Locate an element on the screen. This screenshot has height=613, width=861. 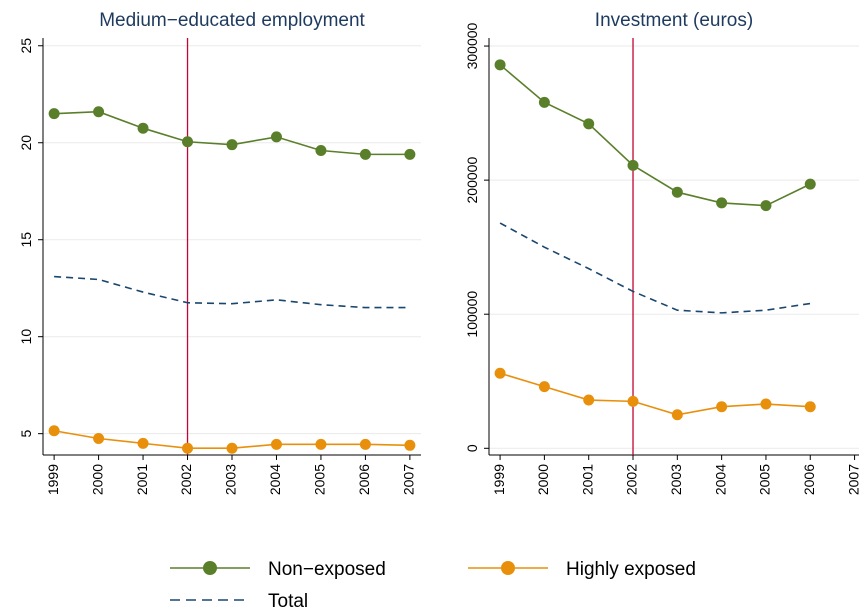
y-tick-label: 15 is located at coordinates (26, 240).